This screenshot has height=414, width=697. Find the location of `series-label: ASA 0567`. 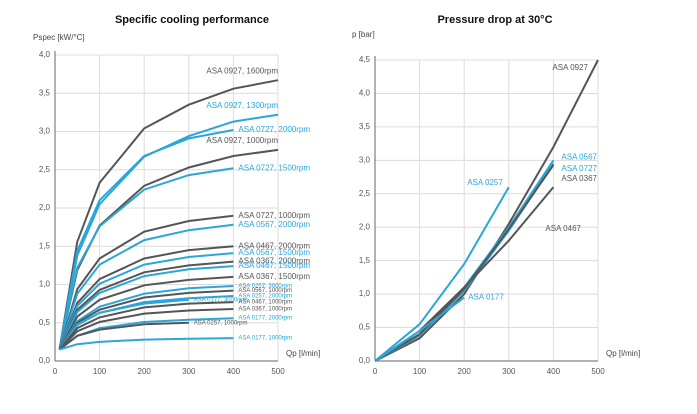

series-label: ASA 0567 is located at coordinates (579, 156).